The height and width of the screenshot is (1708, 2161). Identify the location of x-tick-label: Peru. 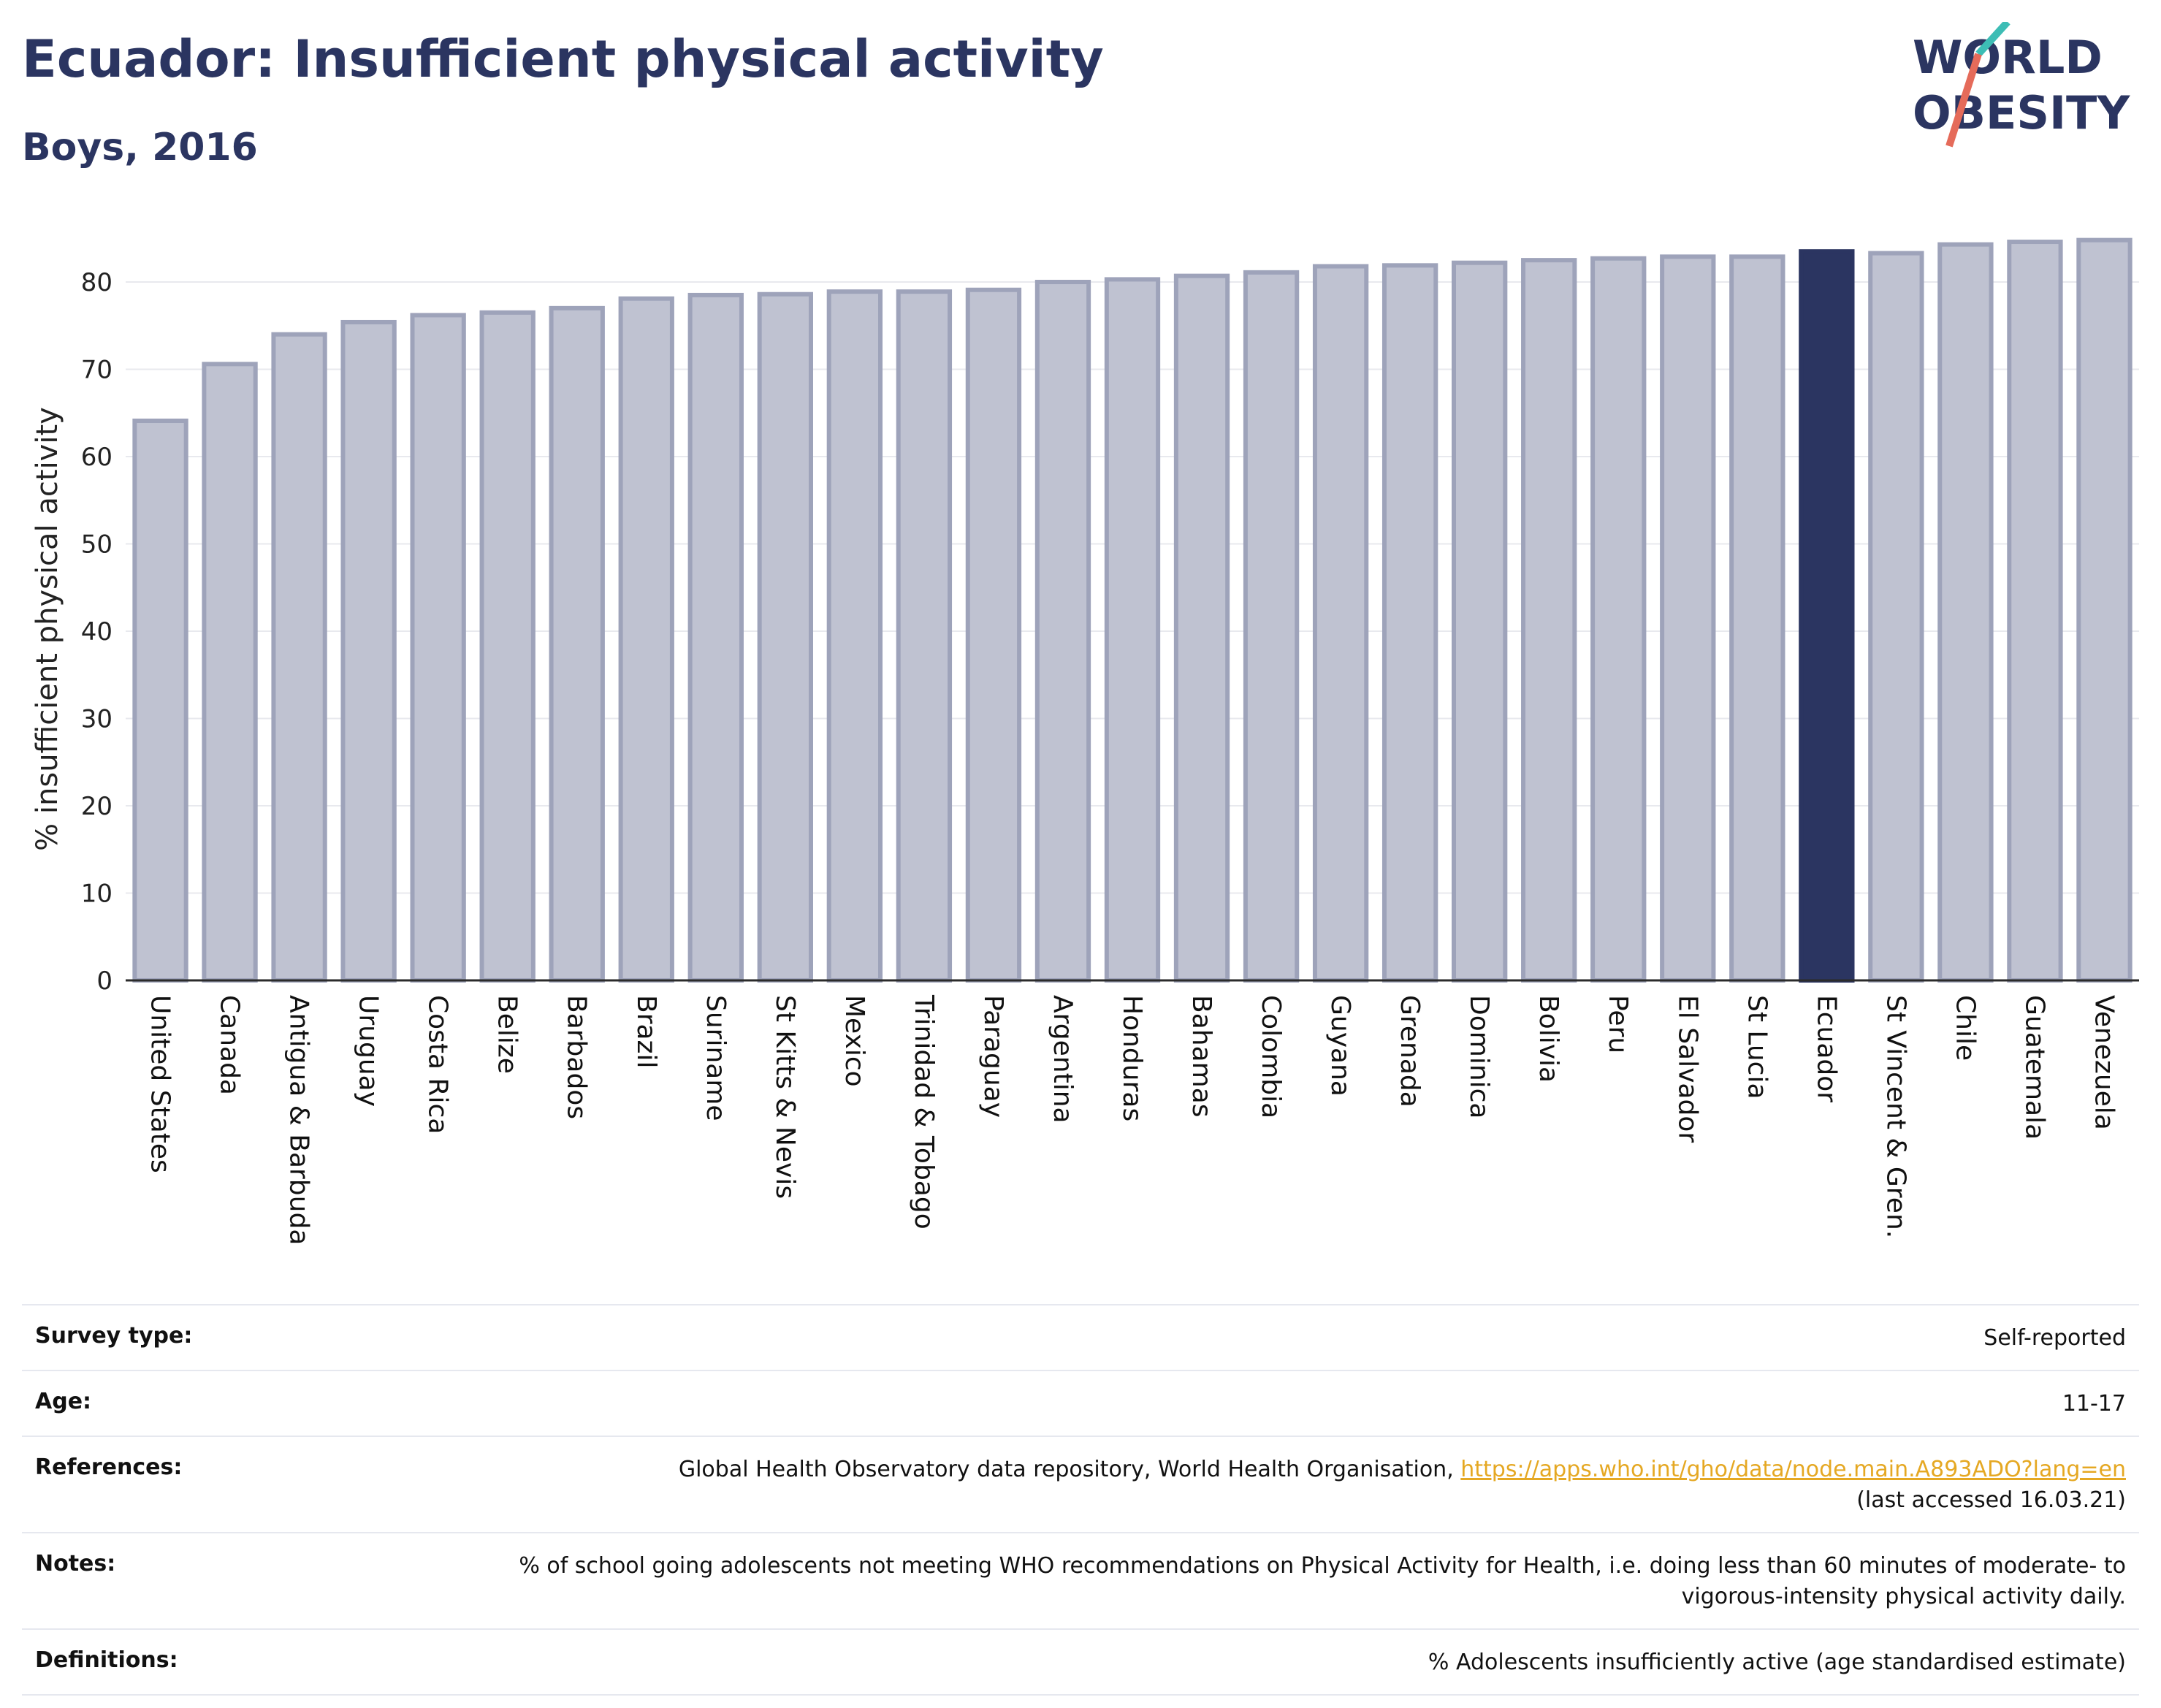
(1618, 1024).